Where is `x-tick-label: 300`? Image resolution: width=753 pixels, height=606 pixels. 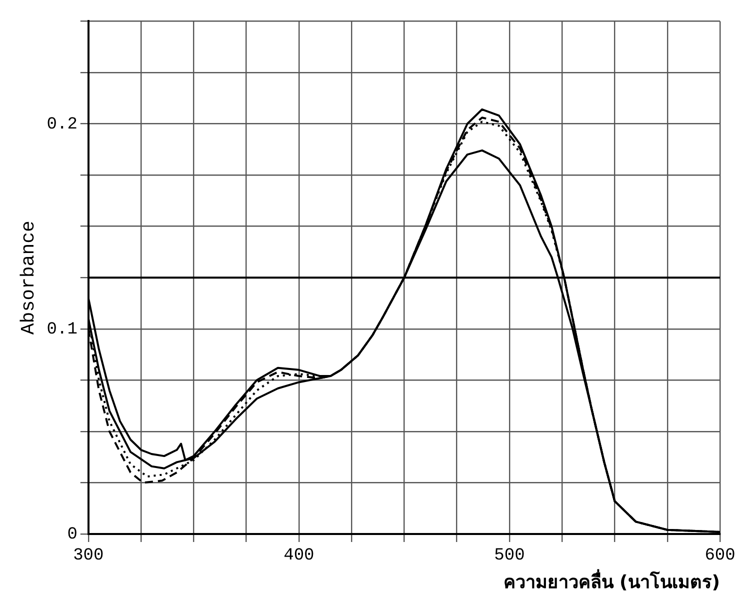
x-tick-label: 300 is located at coordinates (88, 556).